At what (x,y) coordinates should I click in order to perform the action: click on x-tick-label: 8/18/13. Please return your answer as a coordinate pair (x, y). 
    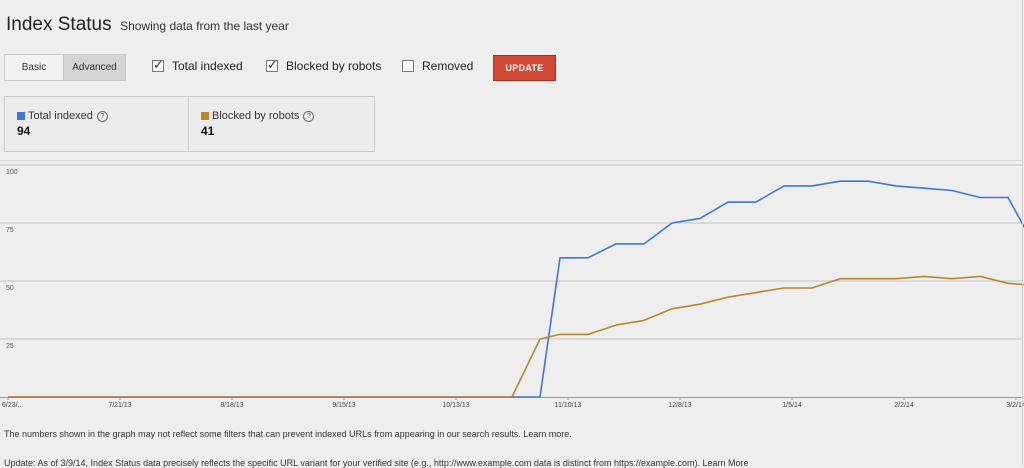
    Looking at the image, I should click on (231, 405).